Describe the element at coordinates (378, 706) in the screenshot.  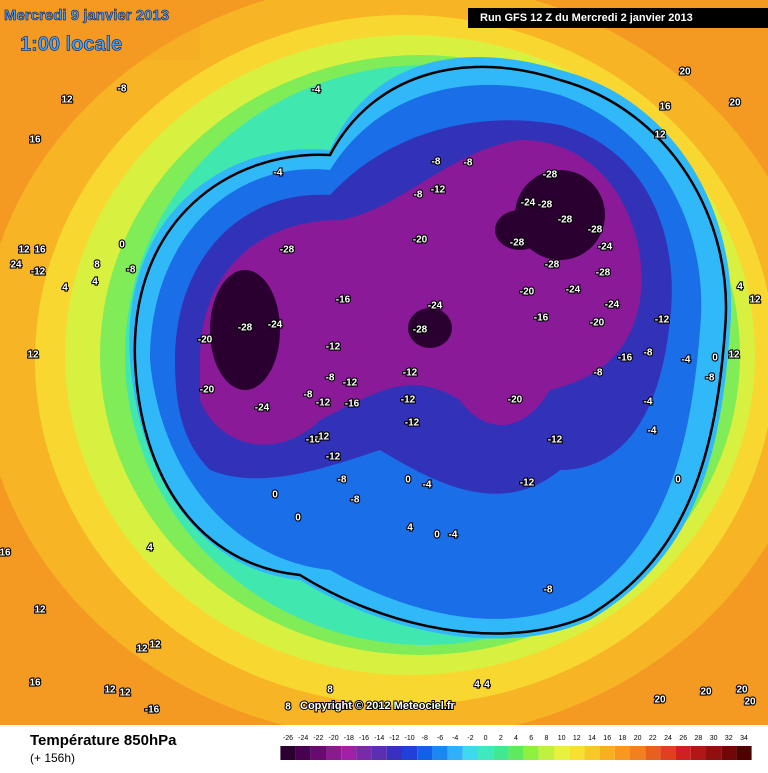
I see `copyright: Copyright © 2012 Meteociel.fr` at that location.